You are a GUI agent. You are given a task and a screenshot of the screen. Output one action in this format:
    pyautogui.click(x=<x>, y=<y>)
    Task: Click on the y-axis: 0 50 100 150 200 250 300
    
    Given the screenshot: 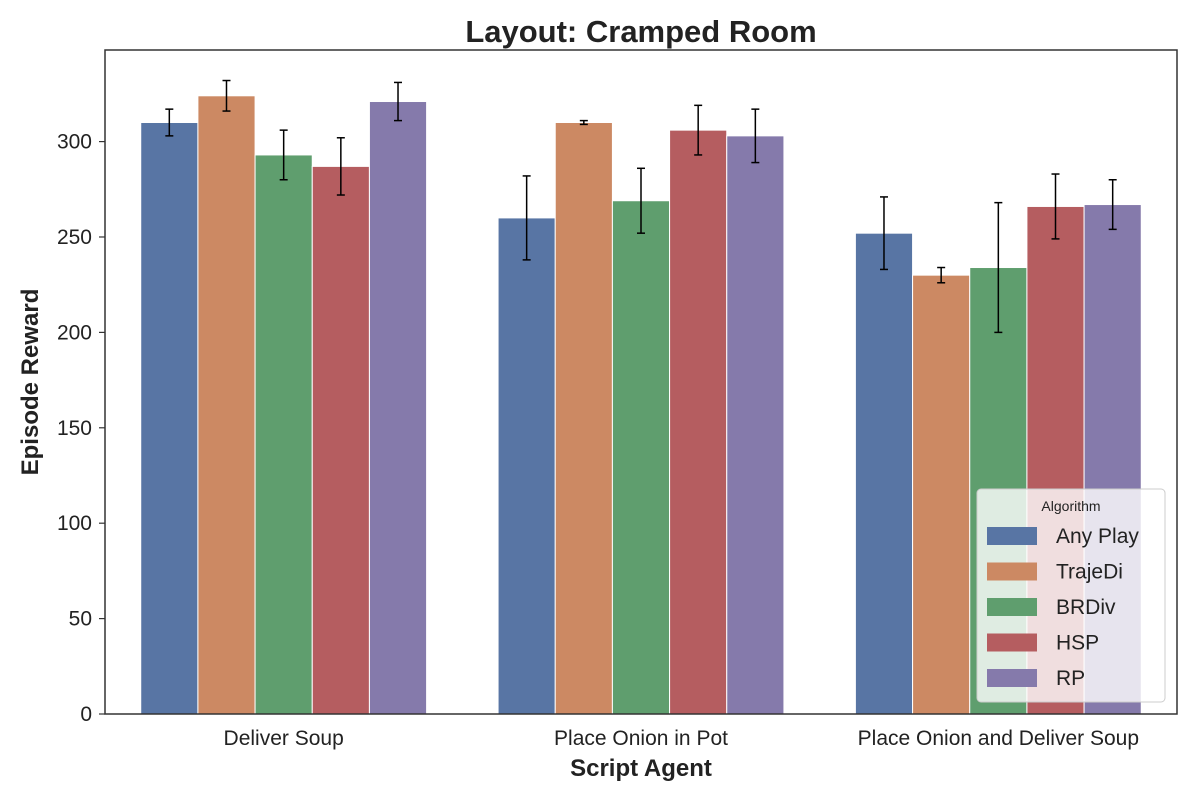 What is the action you would take?
    pyautogui.click(x=81, y=428)
    